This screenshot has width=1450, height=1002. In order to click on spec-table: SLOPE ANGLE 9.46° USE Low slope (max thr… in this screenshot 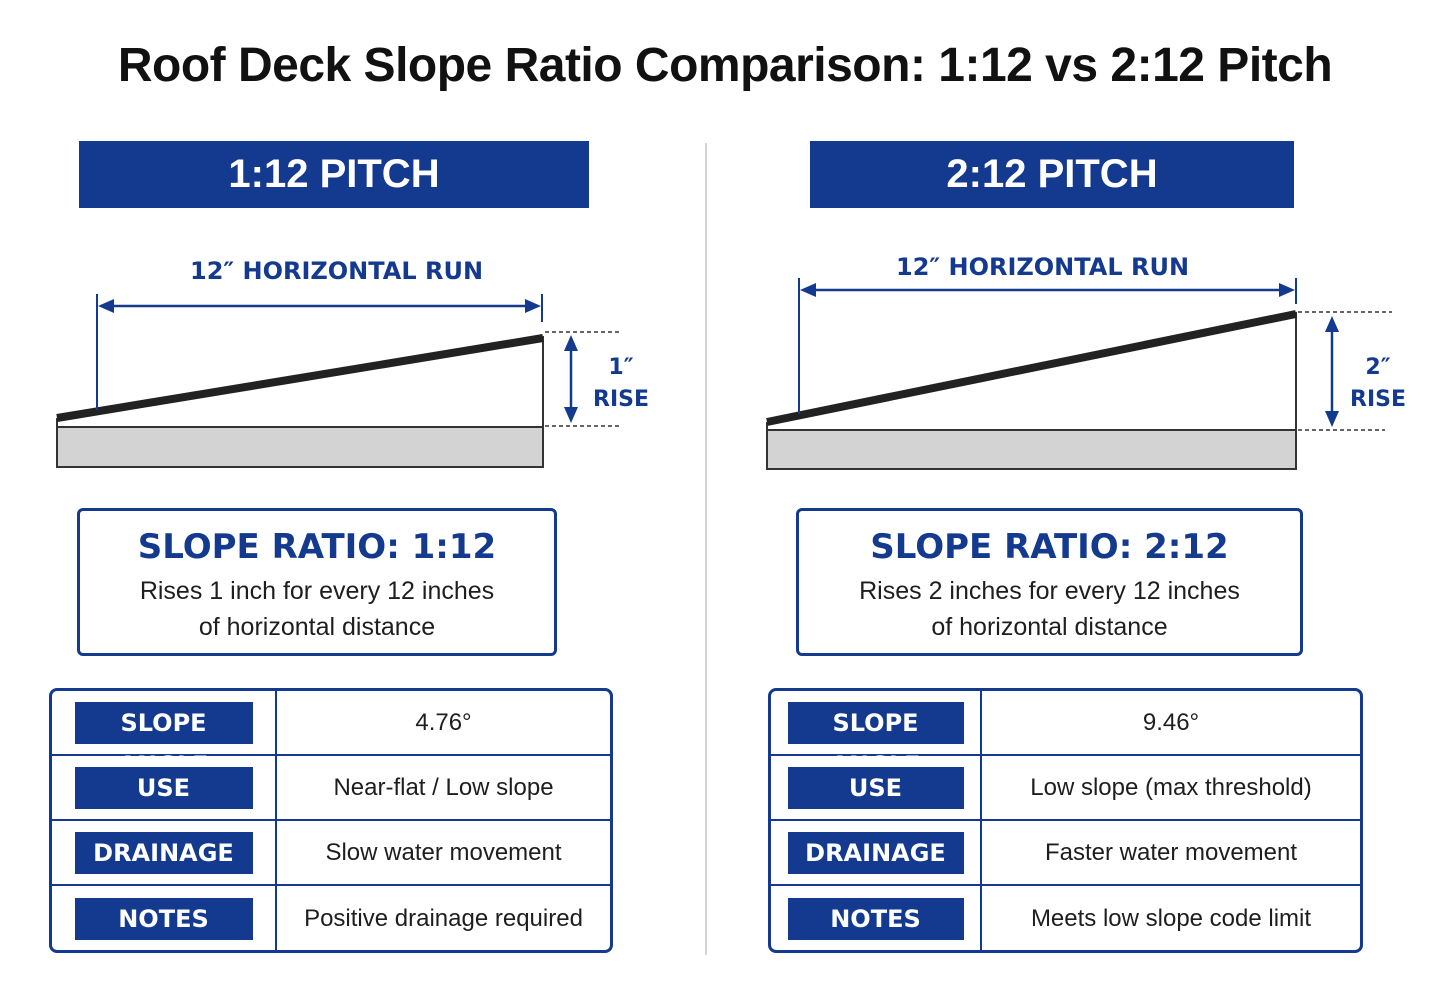, I will do `click(1065, 820)`.